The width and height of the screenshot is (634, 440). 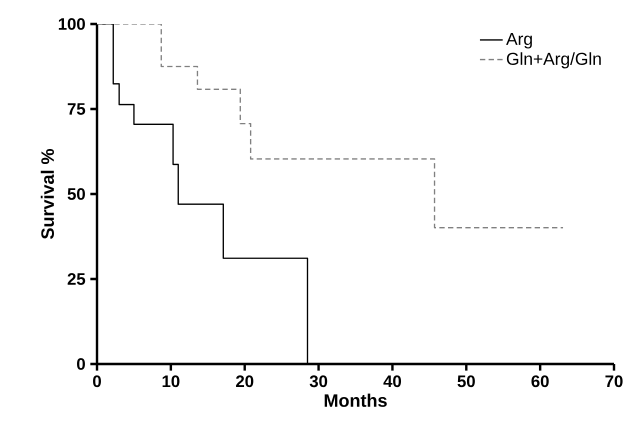 What do you see at coordinates (614, 381) in the screenshot?
I see `x-tick-label: 70` at bounding box center [614, 381].